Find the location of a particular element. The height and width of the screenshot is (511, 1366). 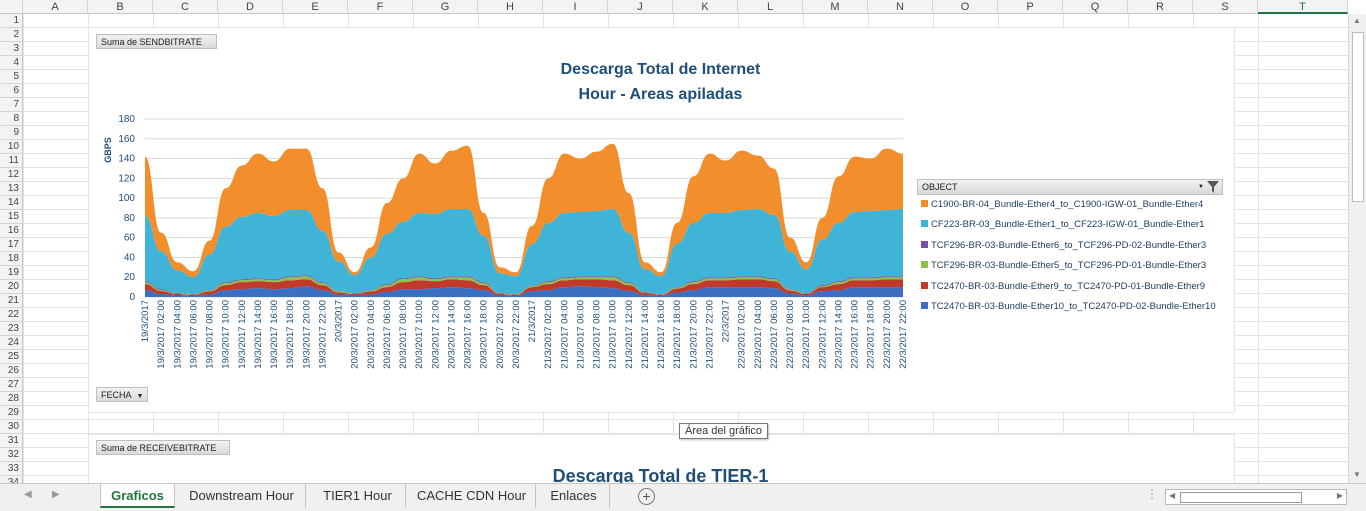

row-header-13: 13 is located at coordinates (11, 189).